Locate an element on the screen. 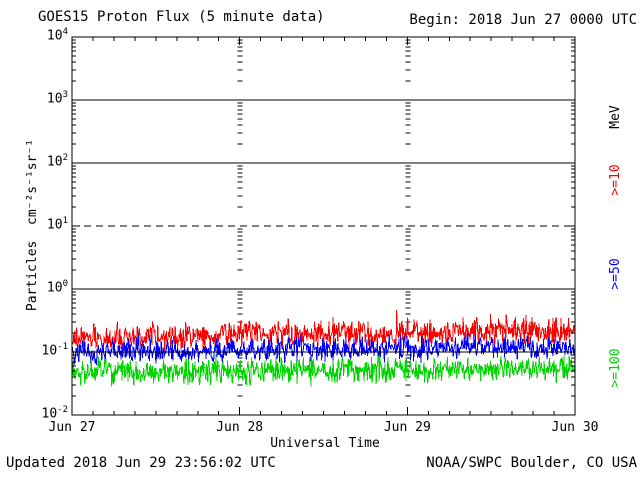  y-tick-label: 10⁰ is located at coordinates (57, 287).